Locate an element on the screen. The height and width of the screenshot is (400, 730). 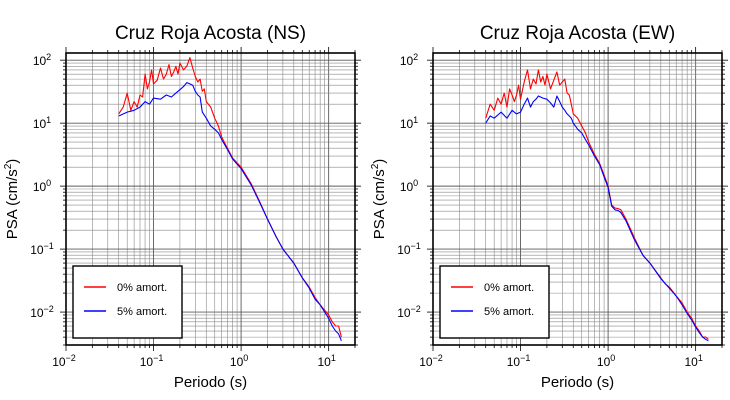
chart-title: Cruz Roja Acosta (NS) is located at coordinates (210, 33).